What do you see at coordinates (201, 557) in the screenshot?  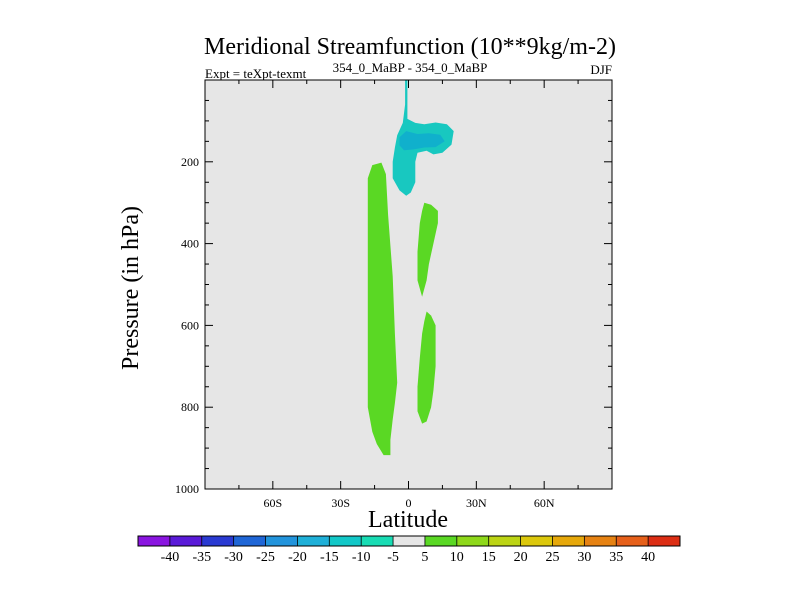 I see `colorbar-tick-label: -35` at bounding box center [201, 557].